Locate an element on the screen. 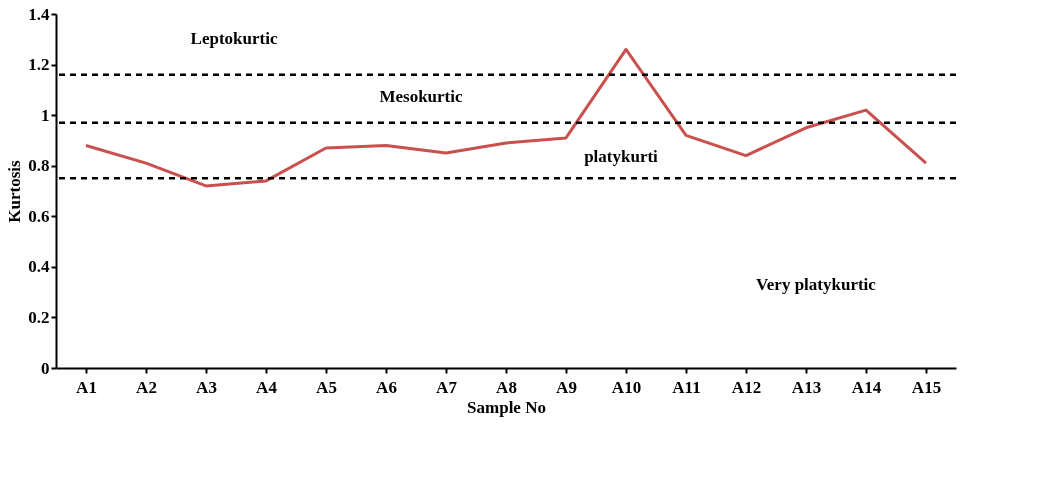  y-tick-label: 0.6 is located at coordinates (39, 216).